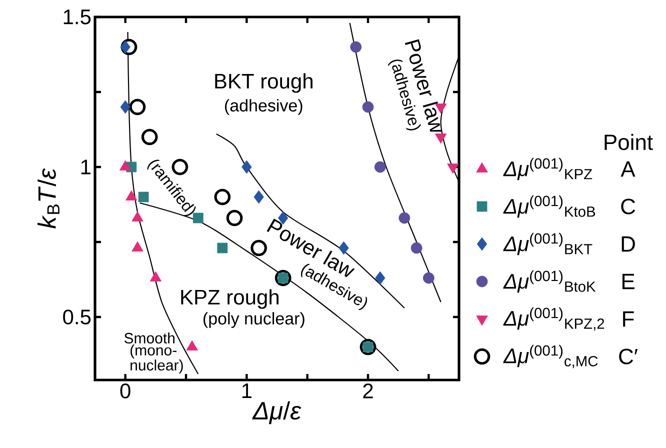  What do you see at coordinates (77, 317) in the screenshot?
I see `y-tick-label: 0.5` at bounding box center [77, 317].